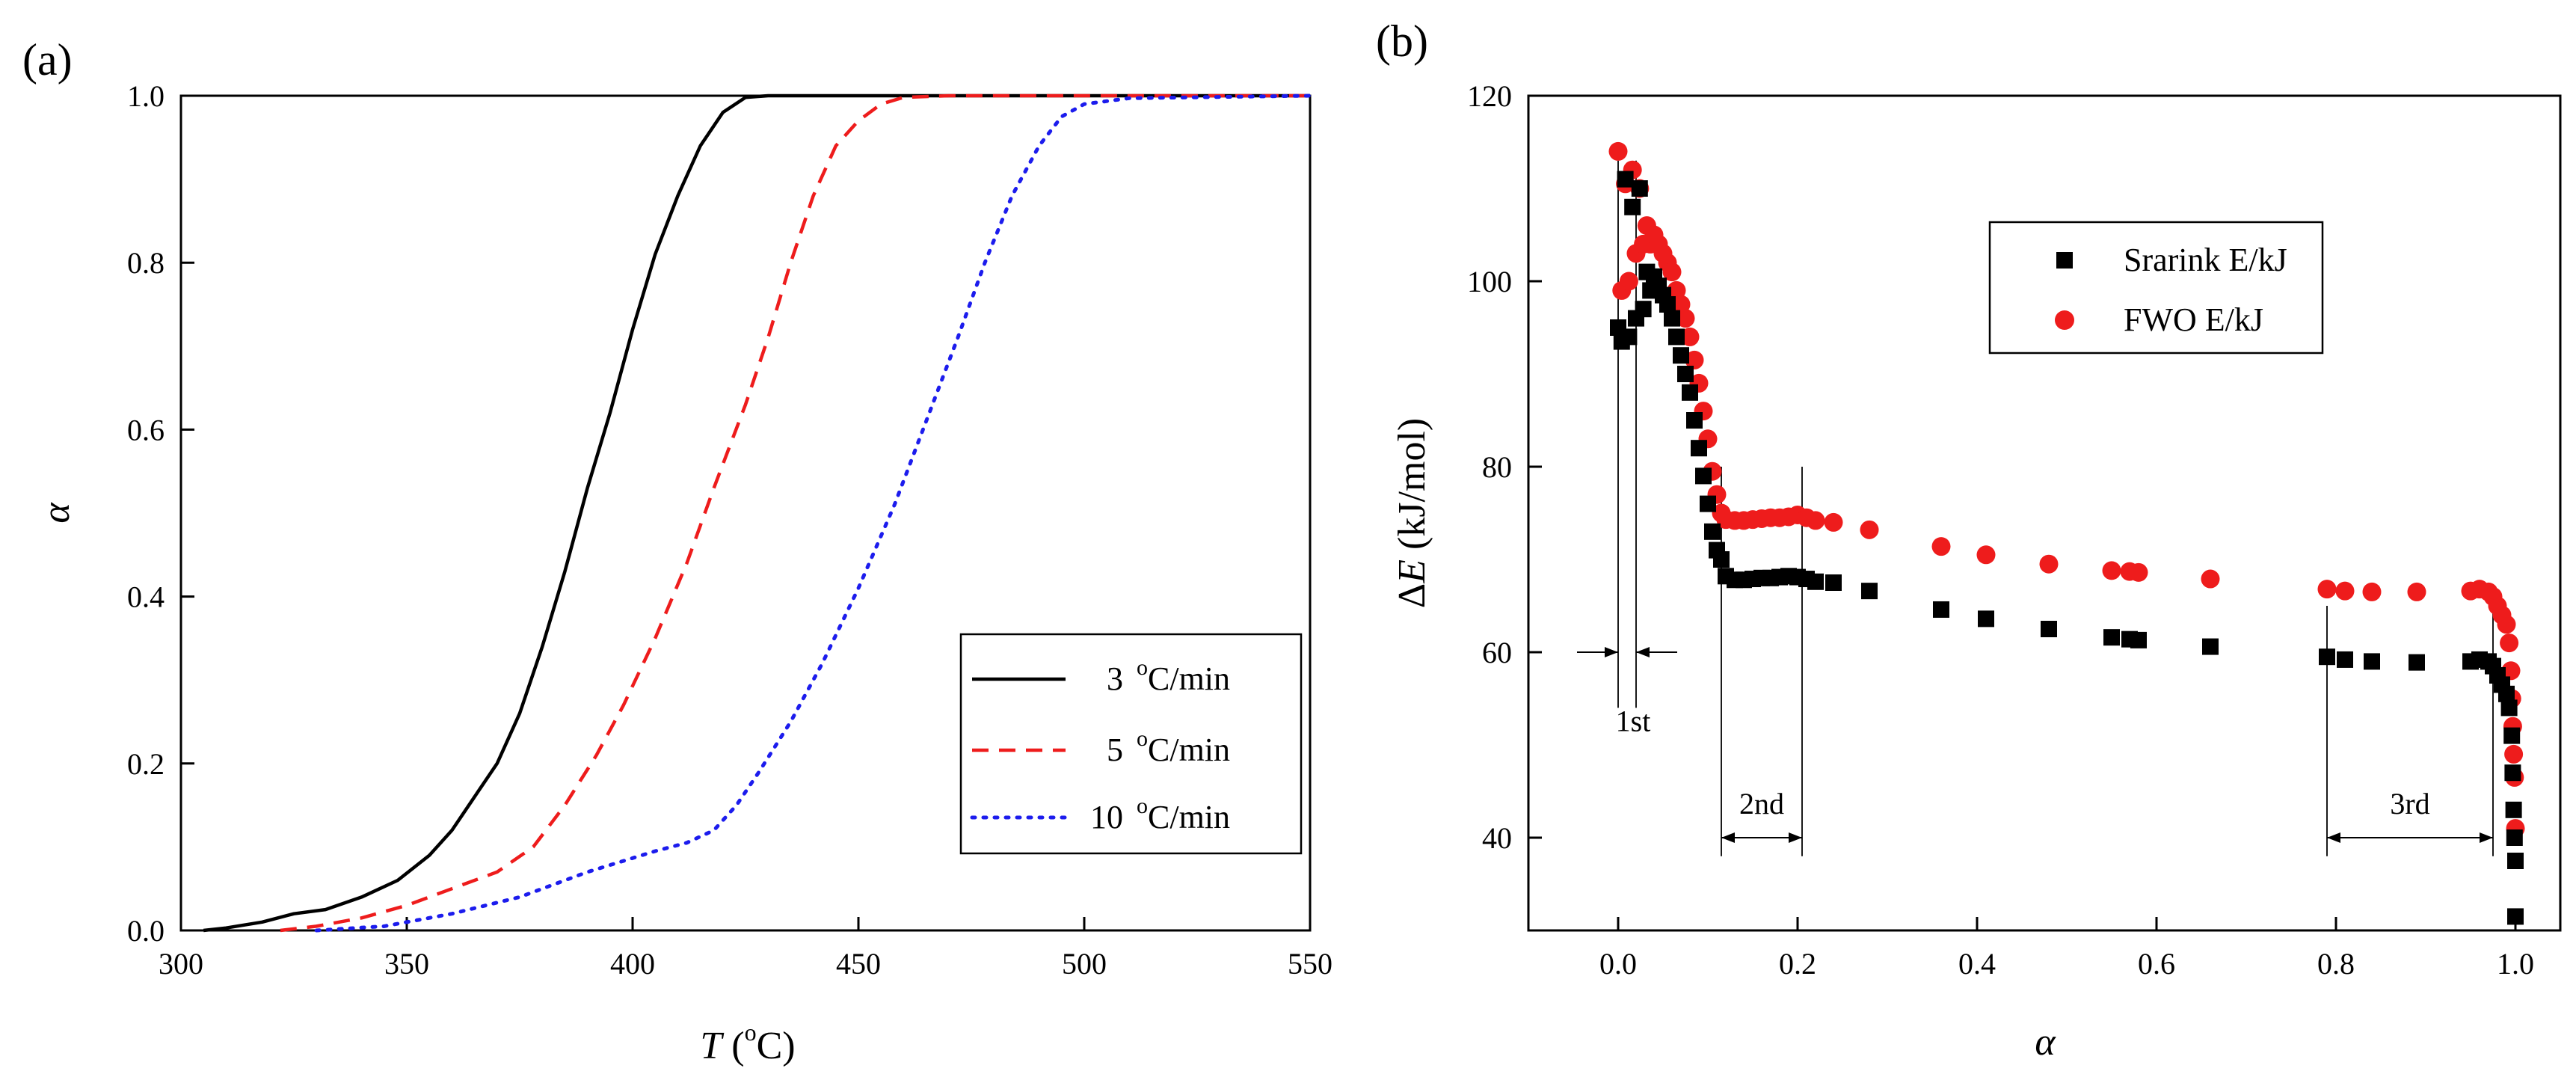 The width and height of the screenshot is (2576, 1086). I want to click on panel-b-y-tick-label: 100, so click(1489, 281).